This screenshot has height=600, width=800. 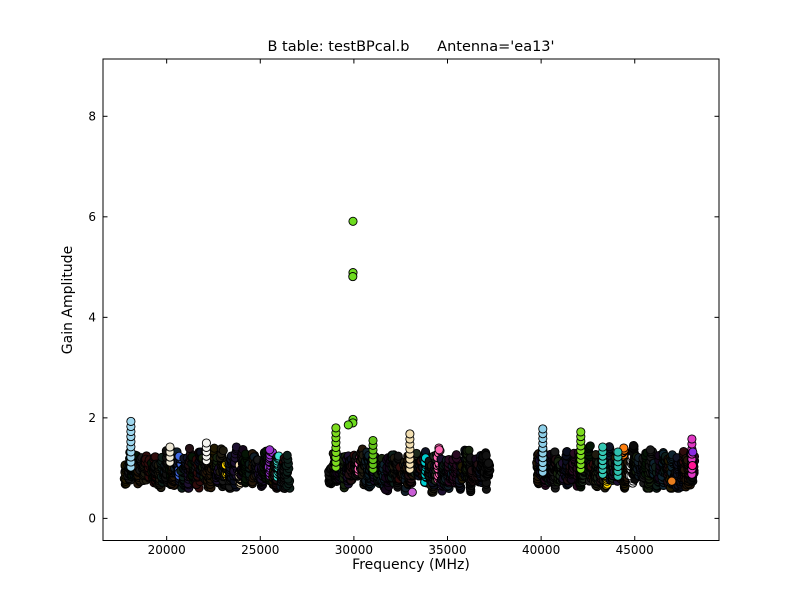 I want to click on y-tick-label: 0, so click(x=92, y=518).